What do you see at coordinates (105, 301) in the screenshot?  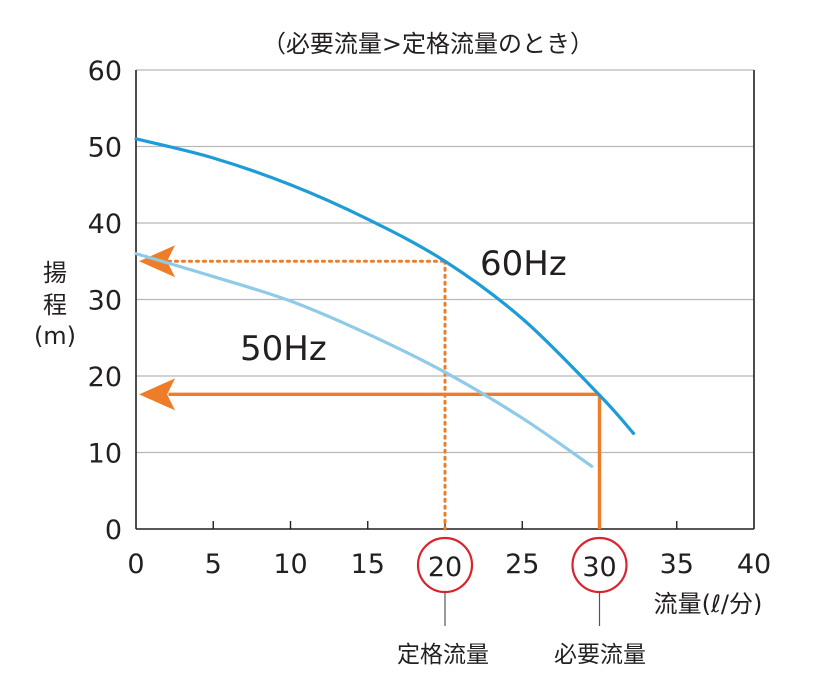 I see `y-tick-label-30: 30` at bounding box center [105, 301].